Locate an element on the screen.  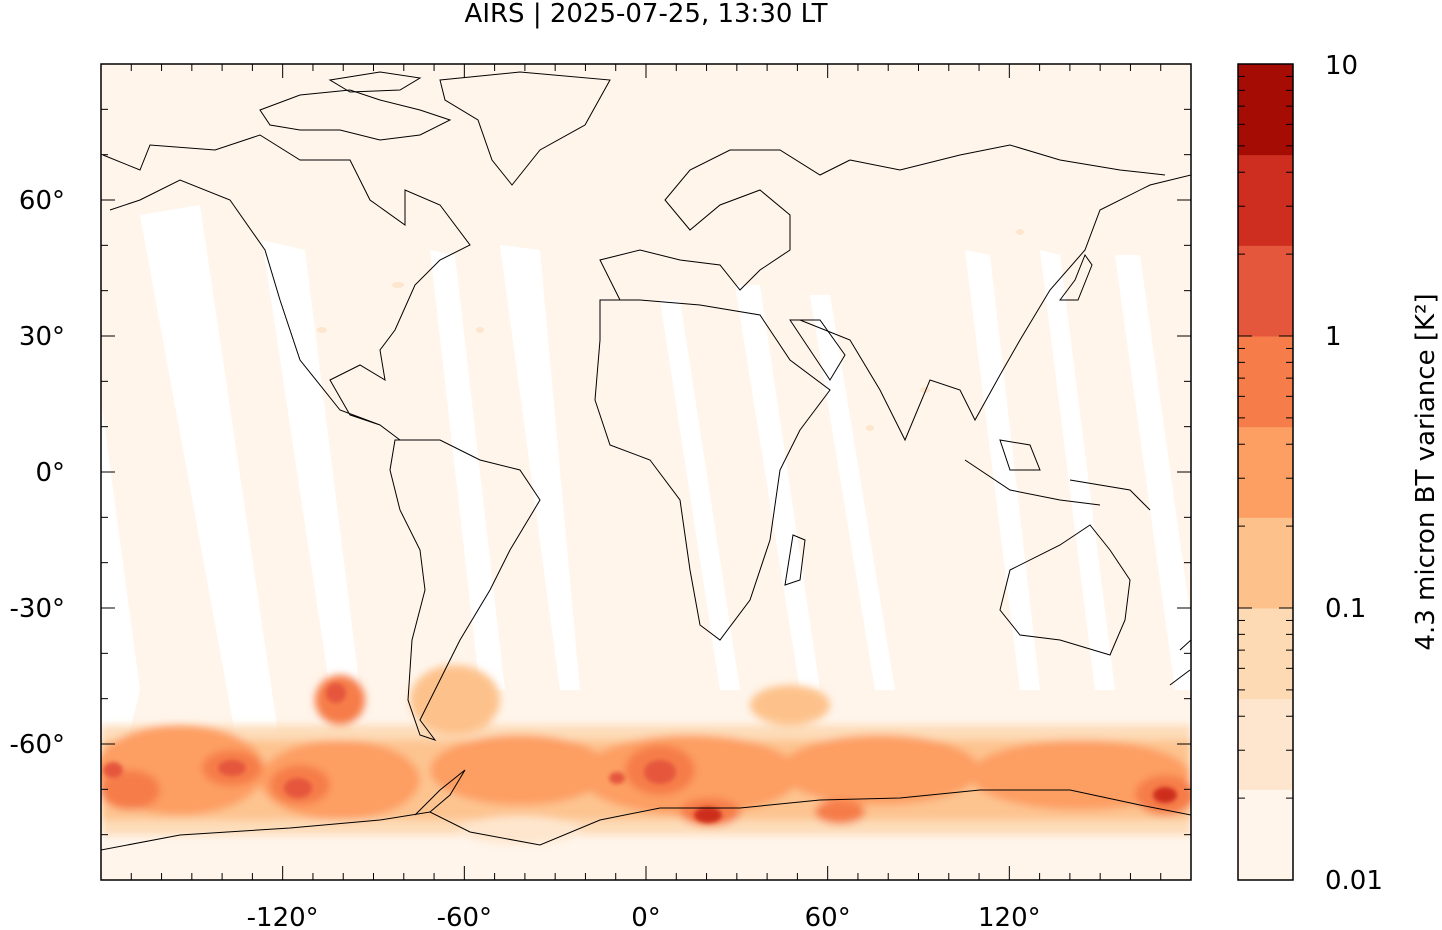
coast-north-america is located at coordinates (286, 287).